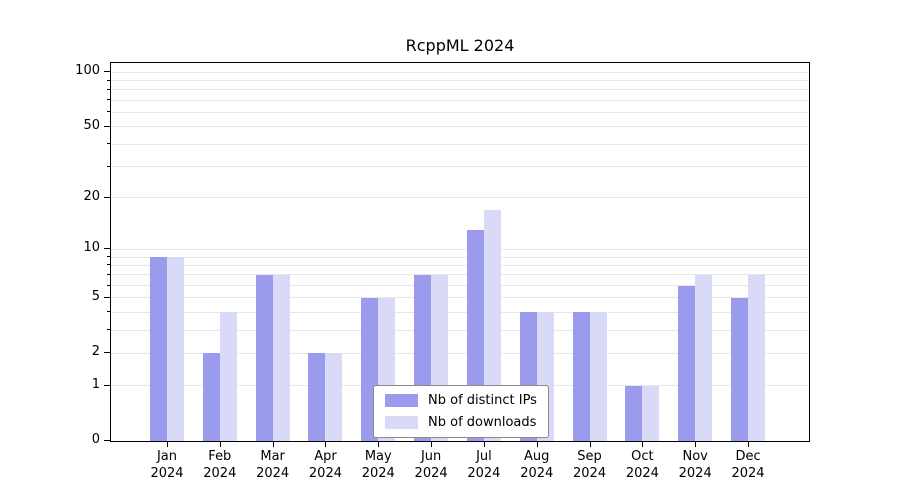 The height and width of the screenshot is (500, 900). Describe the element at coordinates (95, 352) in the screenshot. I see `y-tick-label: 2` at that location.